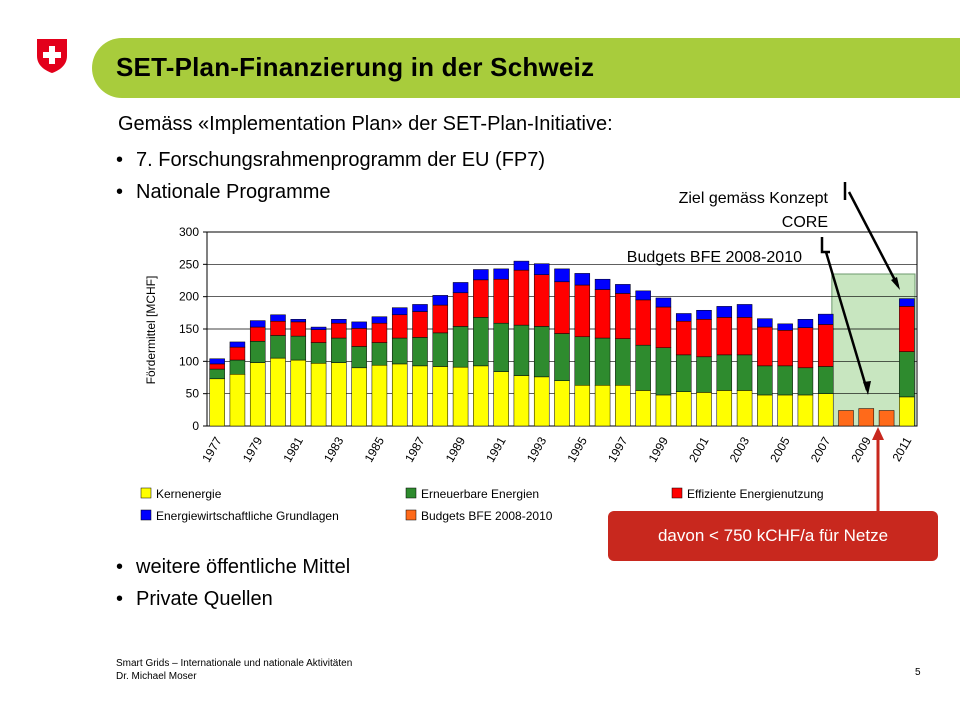 This screenshot has height=720, width=960. Describe the element at coordinates (189, 494) in the screenshot. I see `legend-label: Kernenergie` at that location.